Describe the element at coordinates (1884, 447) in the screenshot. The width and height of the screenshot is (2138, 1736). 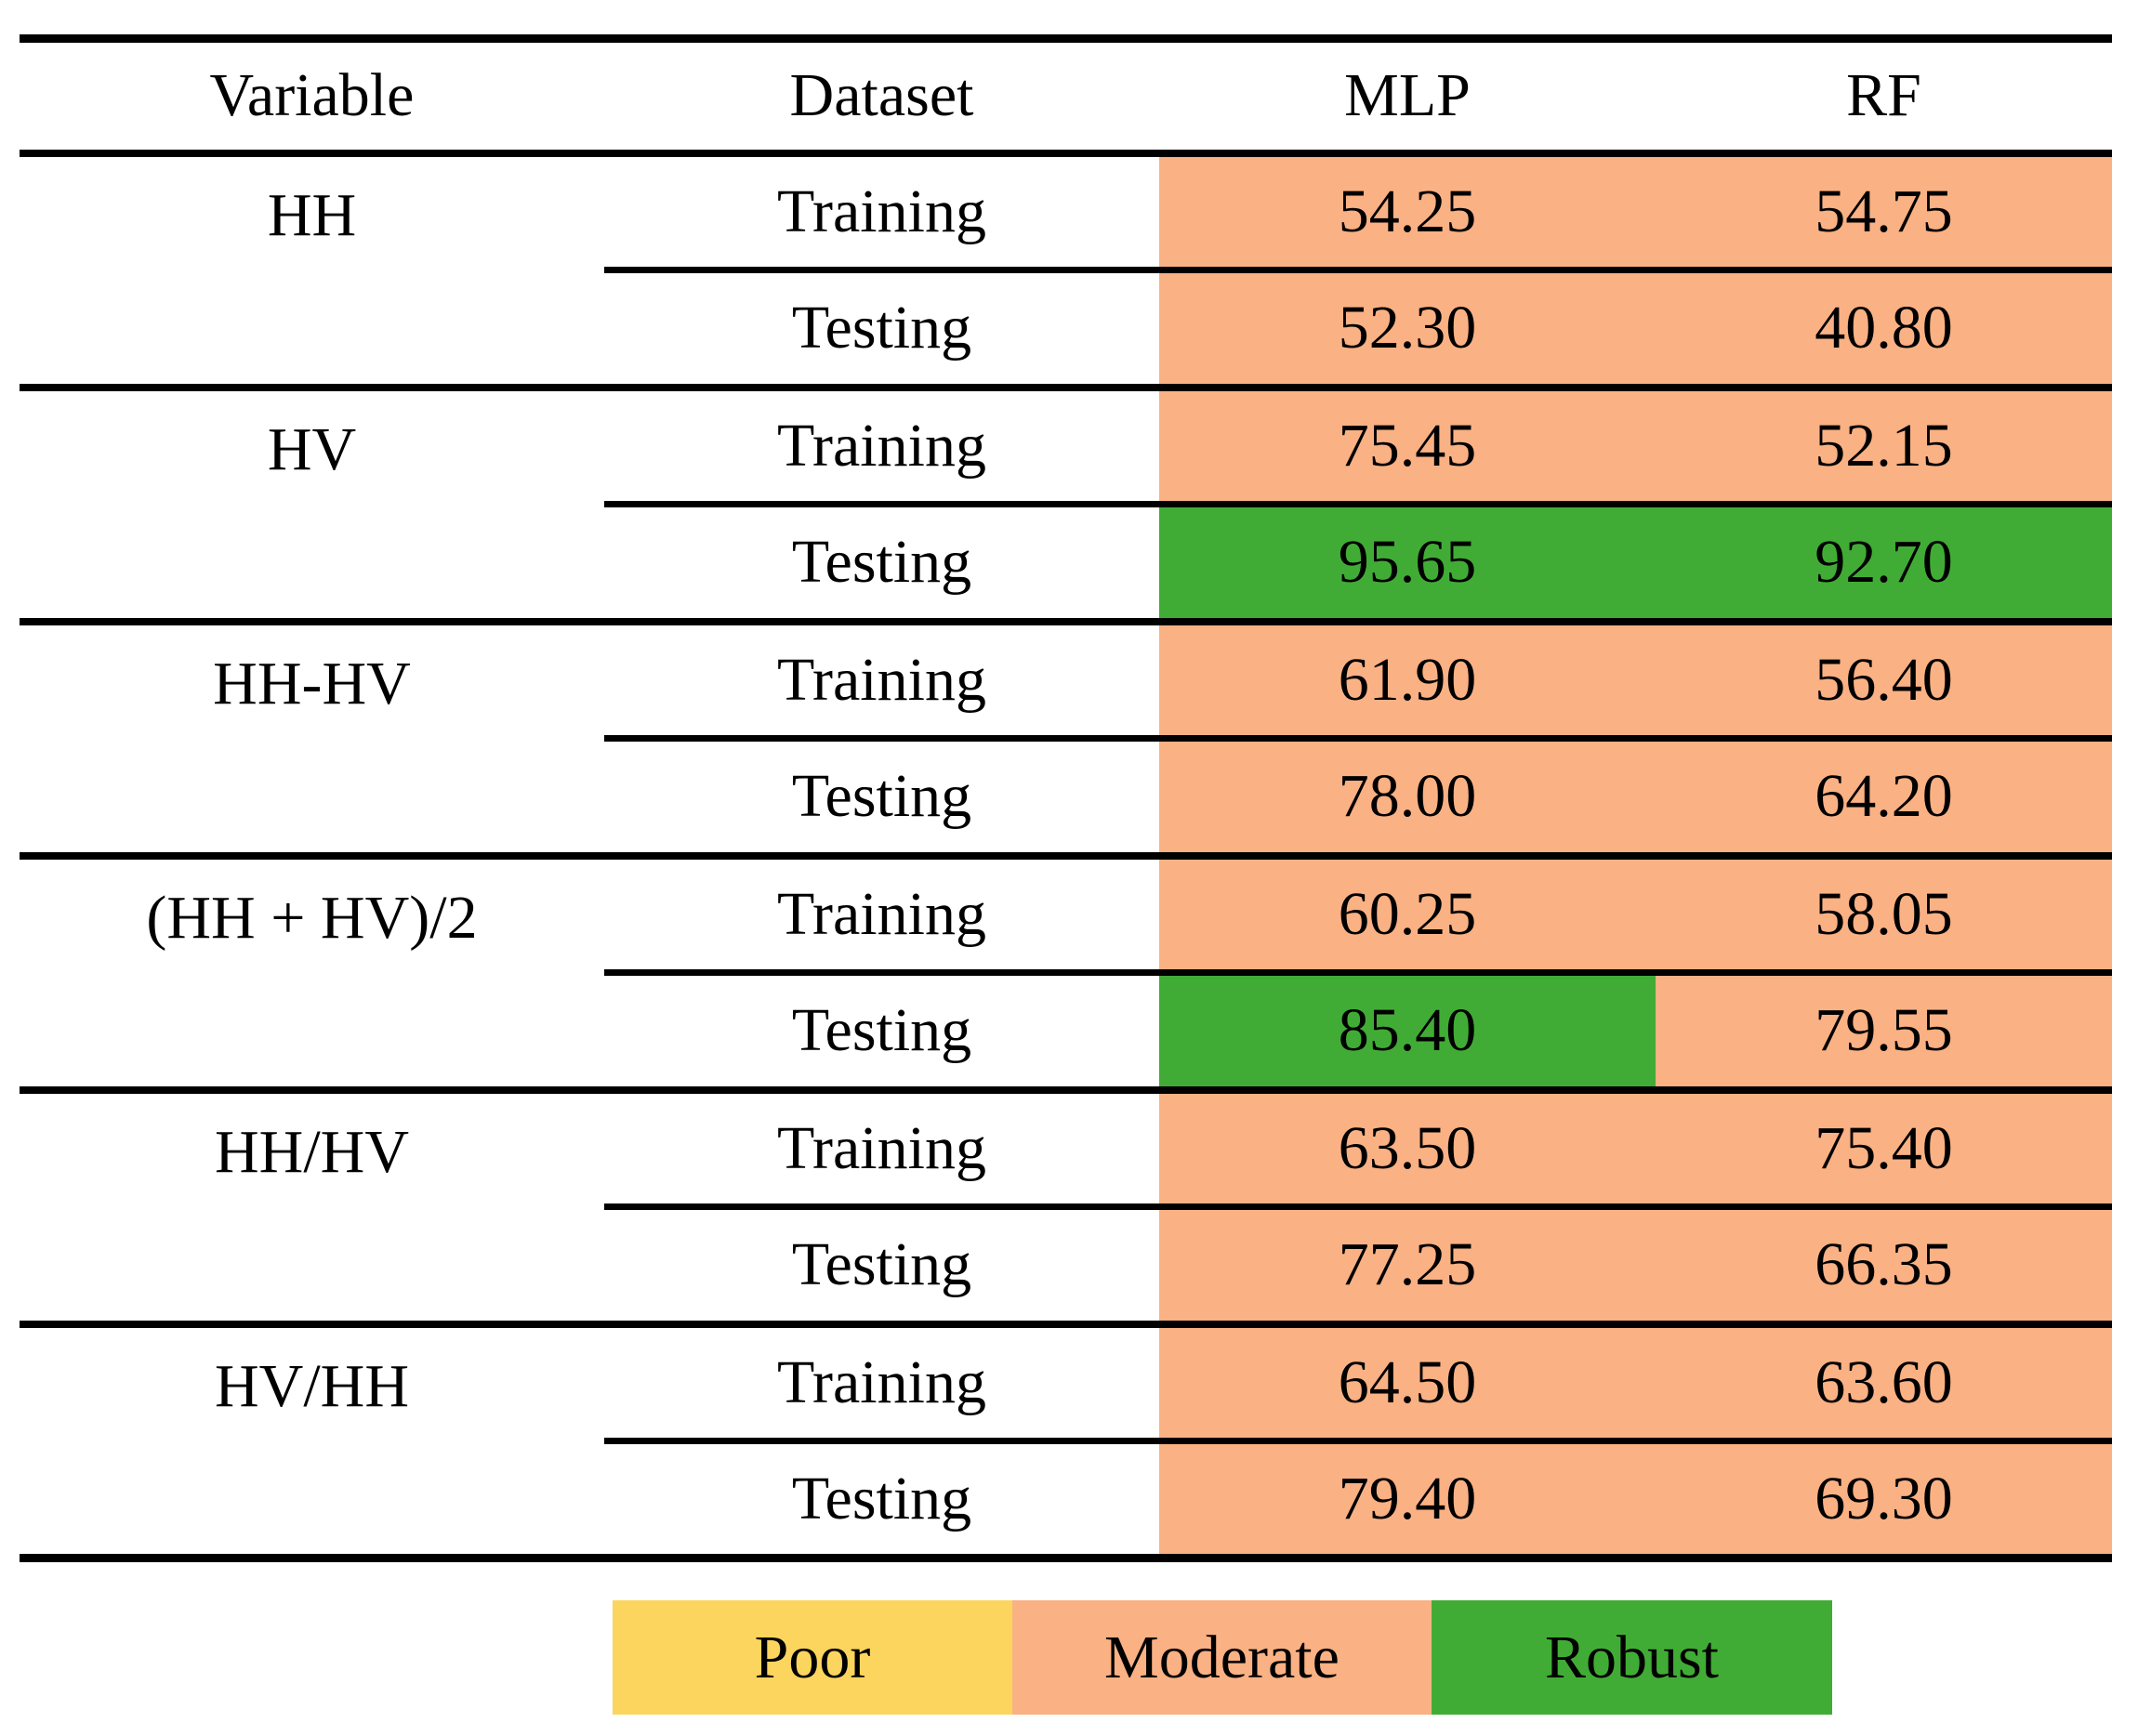
I see `rf-value-cell: 52.15` at that location.